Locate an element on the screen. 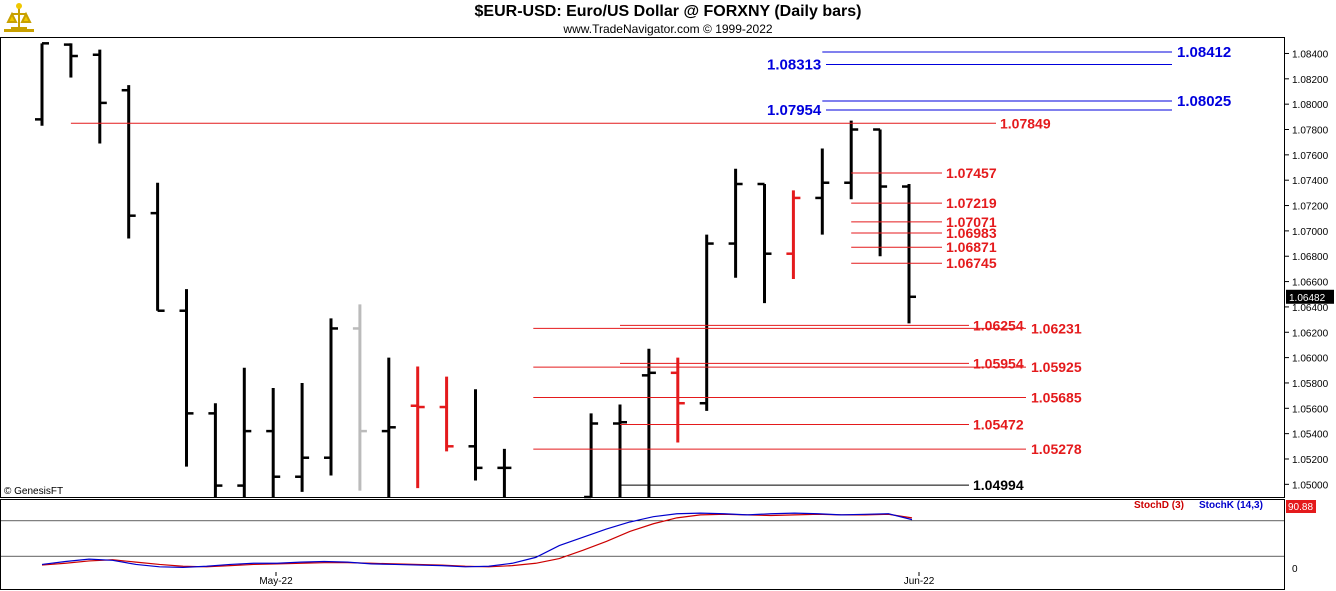 Image resolution: width=1336 pixels, height=591 pixels. price-level-label: 1.06745 is located at coordinates (971, 263).